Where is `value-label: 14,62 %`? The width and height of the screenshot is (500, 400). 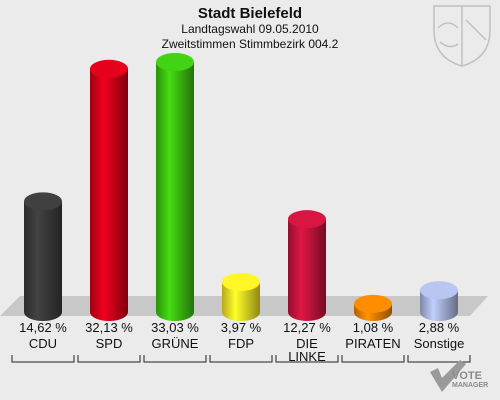 value-label: 14,62 % is located at coordinates (43, 327).